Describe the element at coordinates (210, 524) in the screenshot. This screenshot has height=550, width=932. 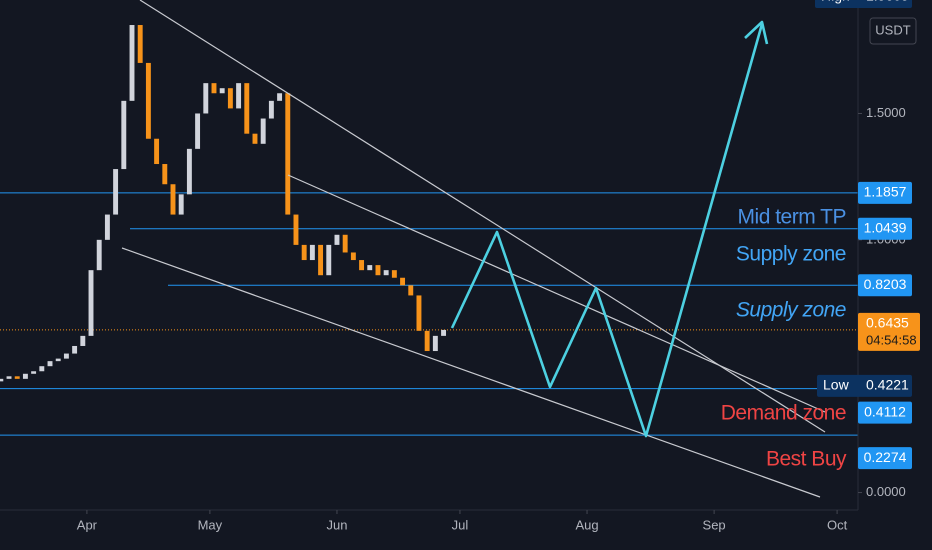
I see `x-tick-label: May` at that location.